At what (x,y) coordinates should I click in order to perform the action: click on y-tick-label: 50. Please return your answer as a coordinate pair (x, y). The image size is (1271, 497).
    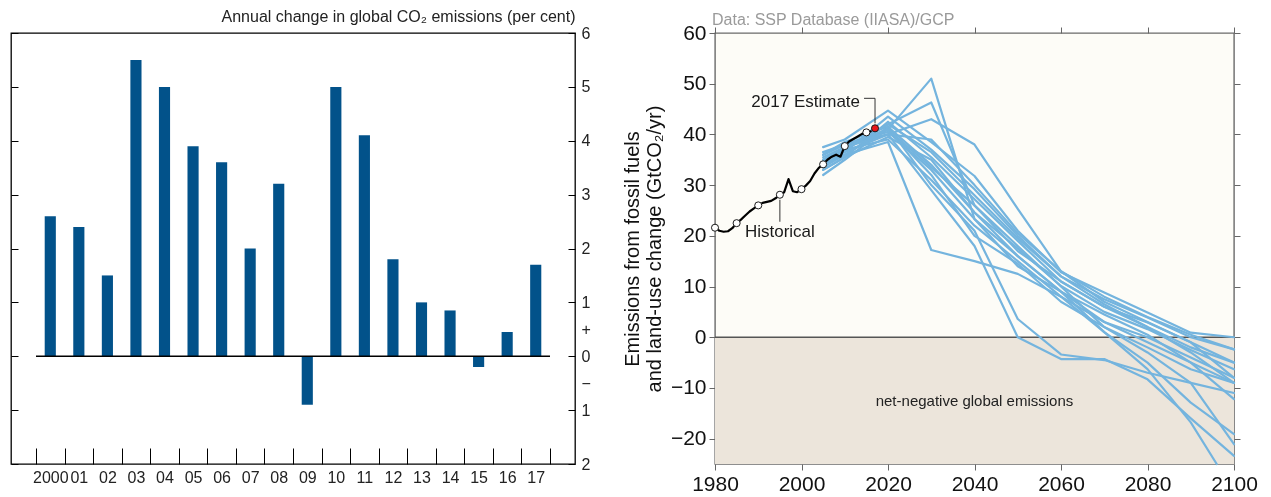
    Looking at the image, I should click on (695, 83).